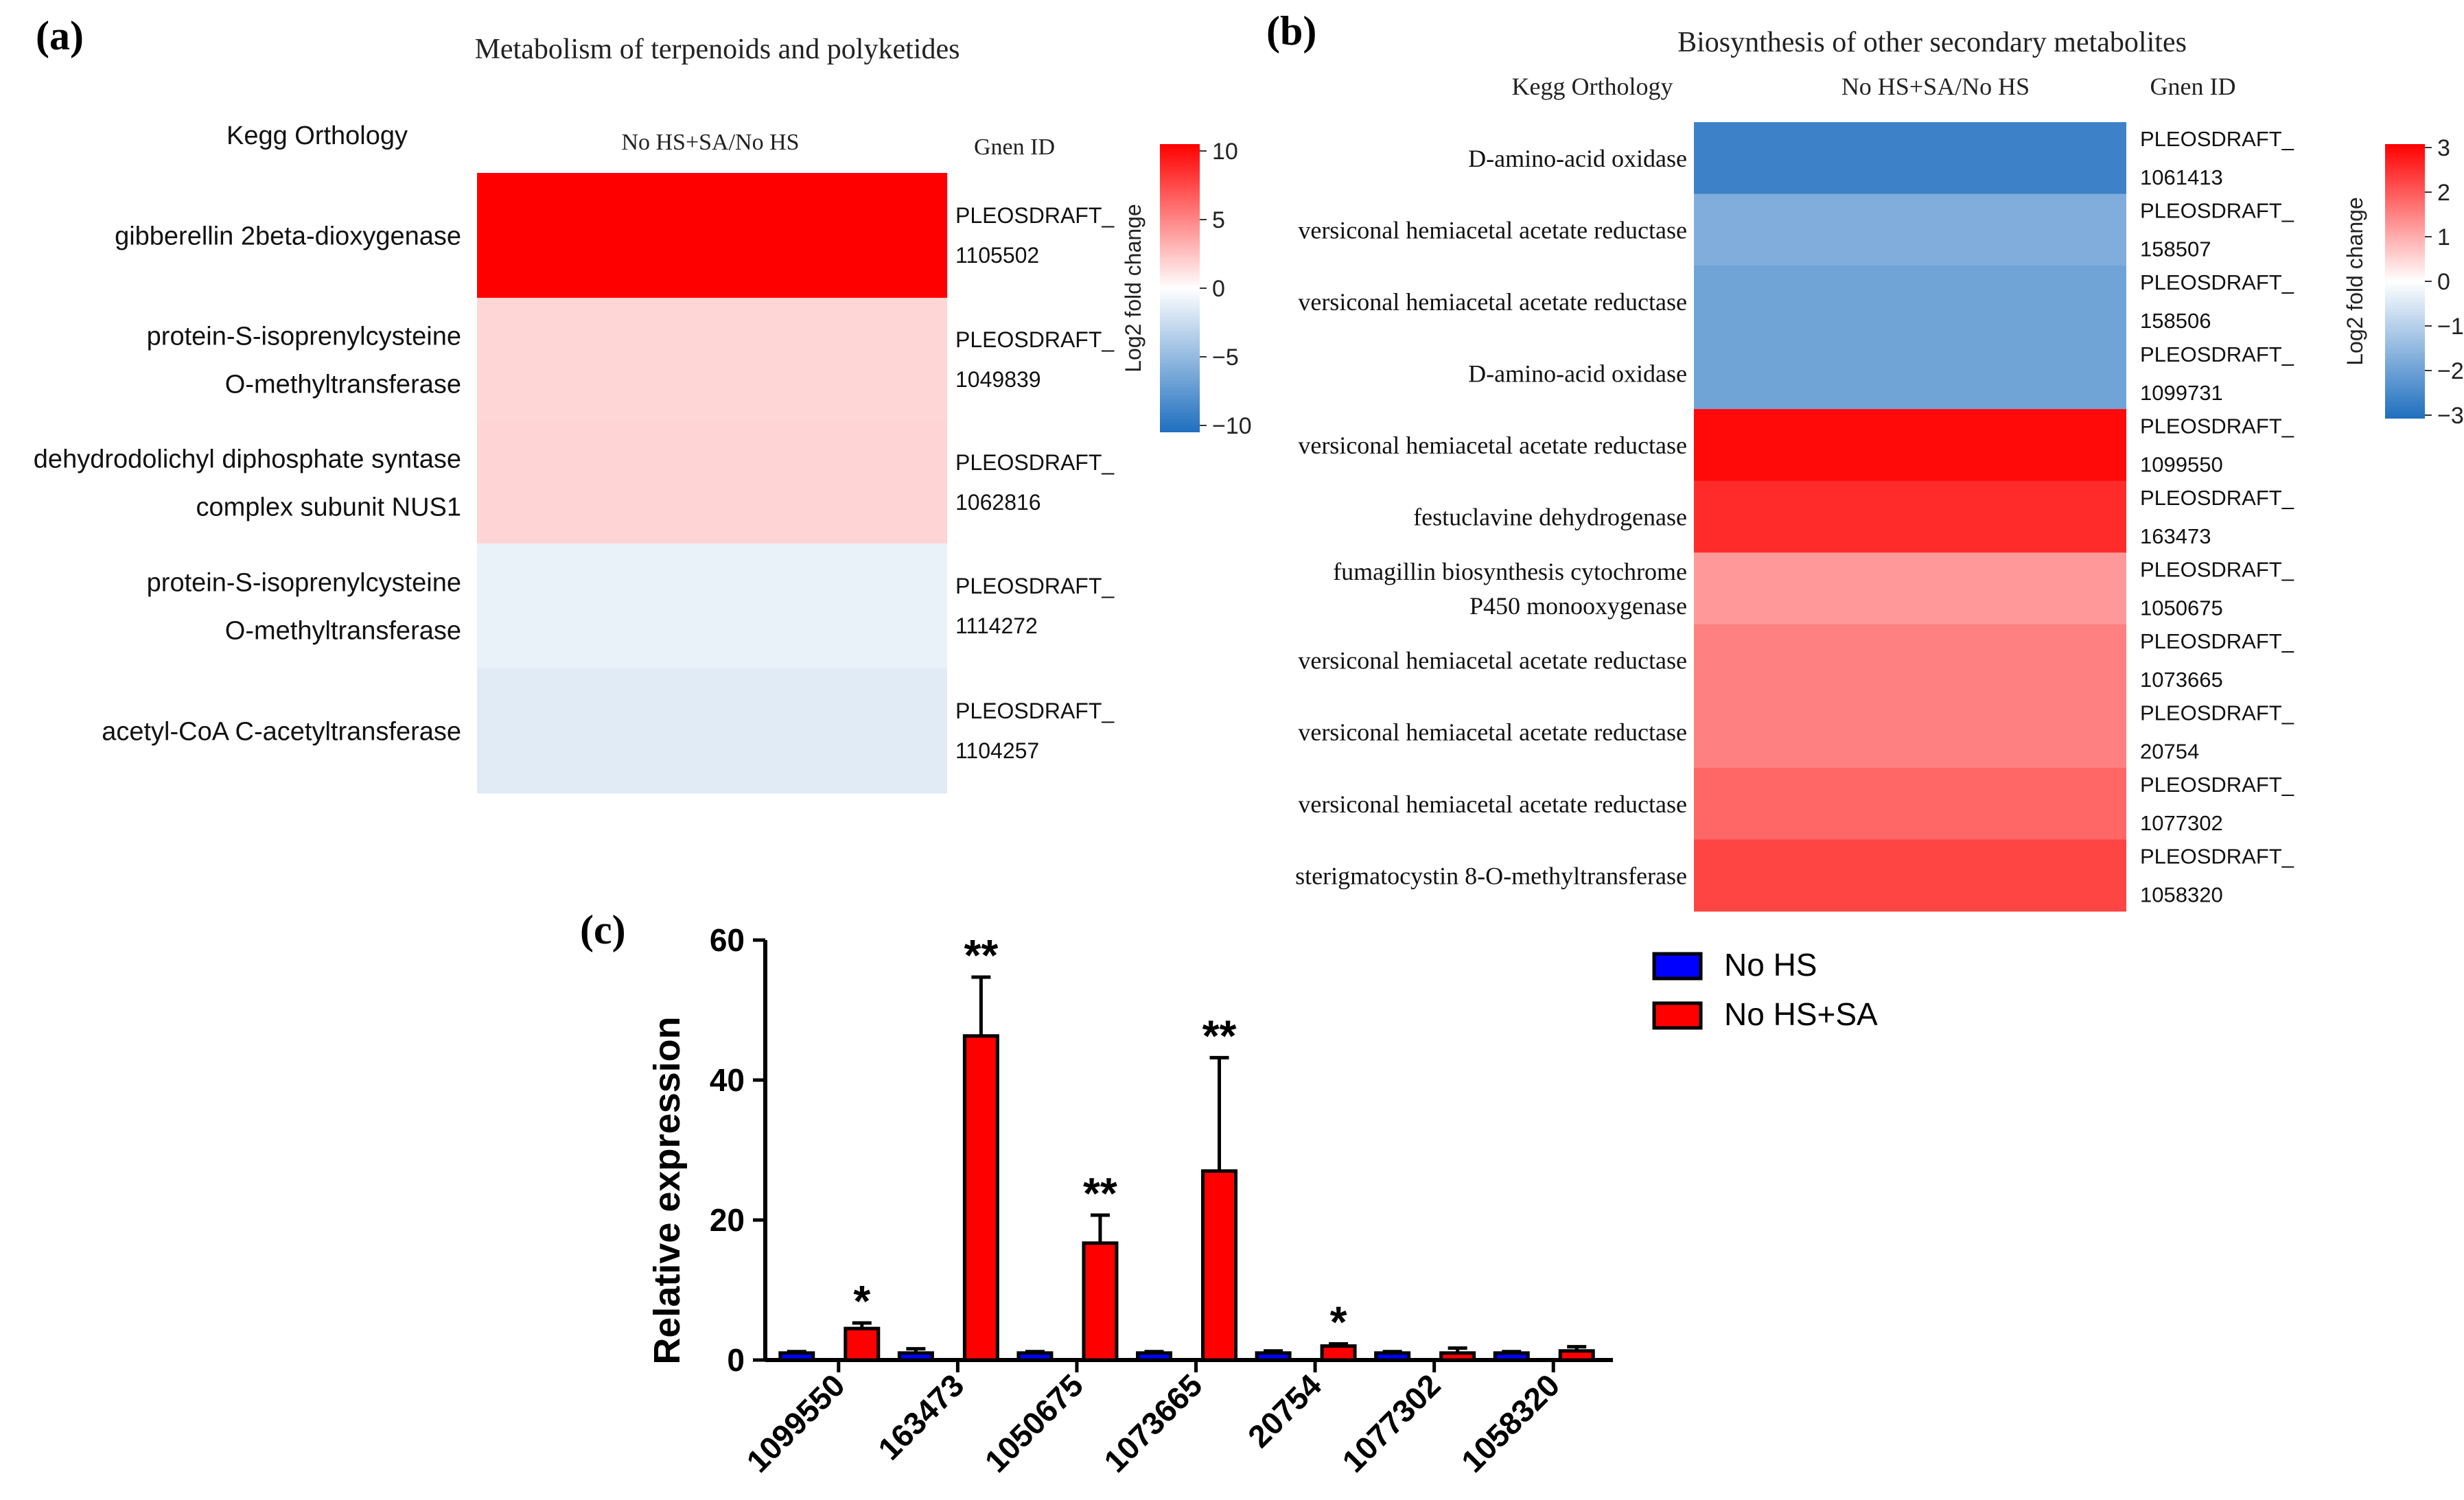  Describe the element at coordinates (2193, 86) in the screenshot. I see `panel-b-gene-header: Gnen ID` at that location.